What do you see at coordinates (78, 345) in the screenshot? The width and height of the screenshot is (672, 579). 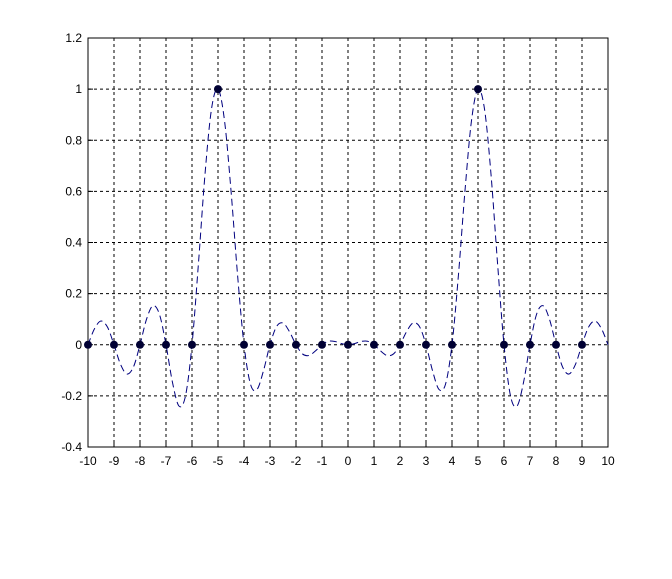 I see `y-tick-label: 0` at bounding box center [78, 345].